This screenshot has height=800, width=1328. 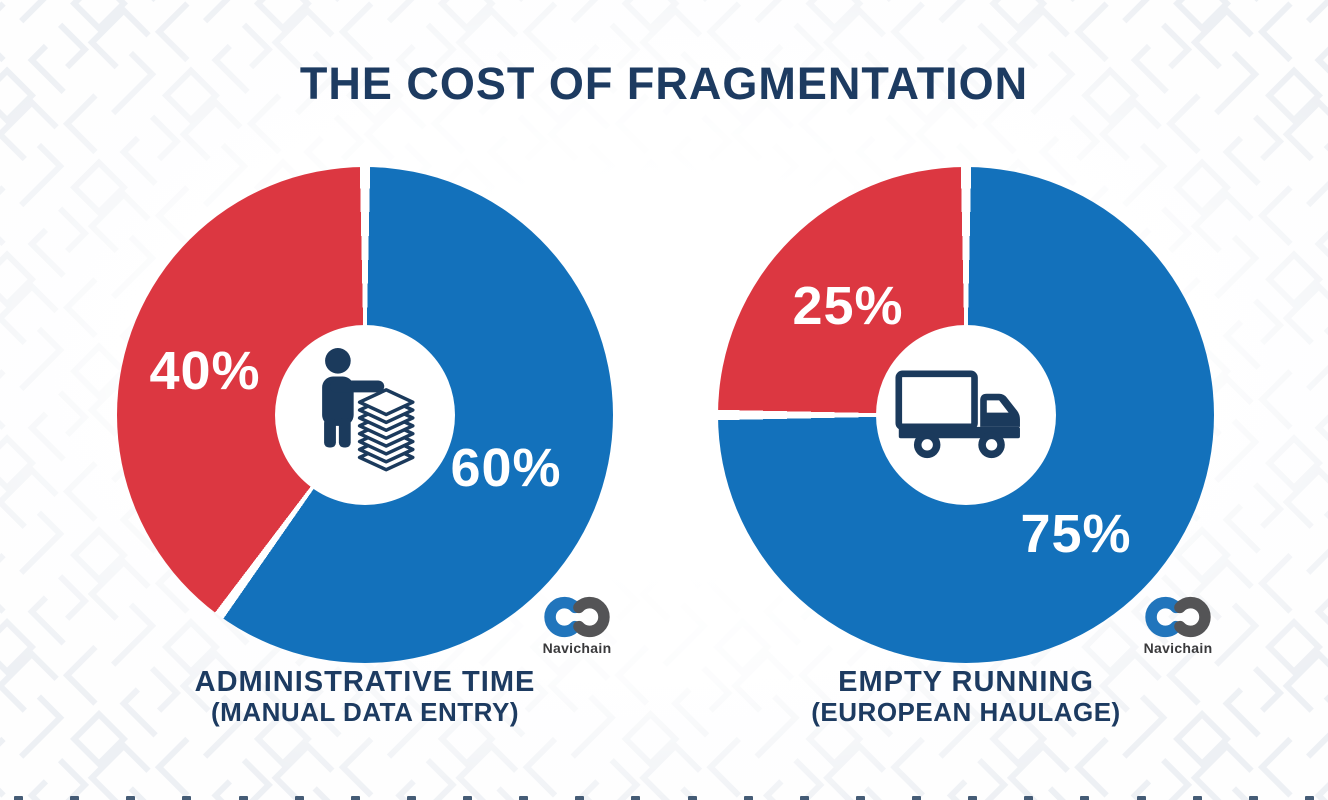 What do you see at coordinates (365, 682) in the screenshot?
I see `chart-caption-title: ADMINISTRATIVE TIME` at bounding box center [365, 682].